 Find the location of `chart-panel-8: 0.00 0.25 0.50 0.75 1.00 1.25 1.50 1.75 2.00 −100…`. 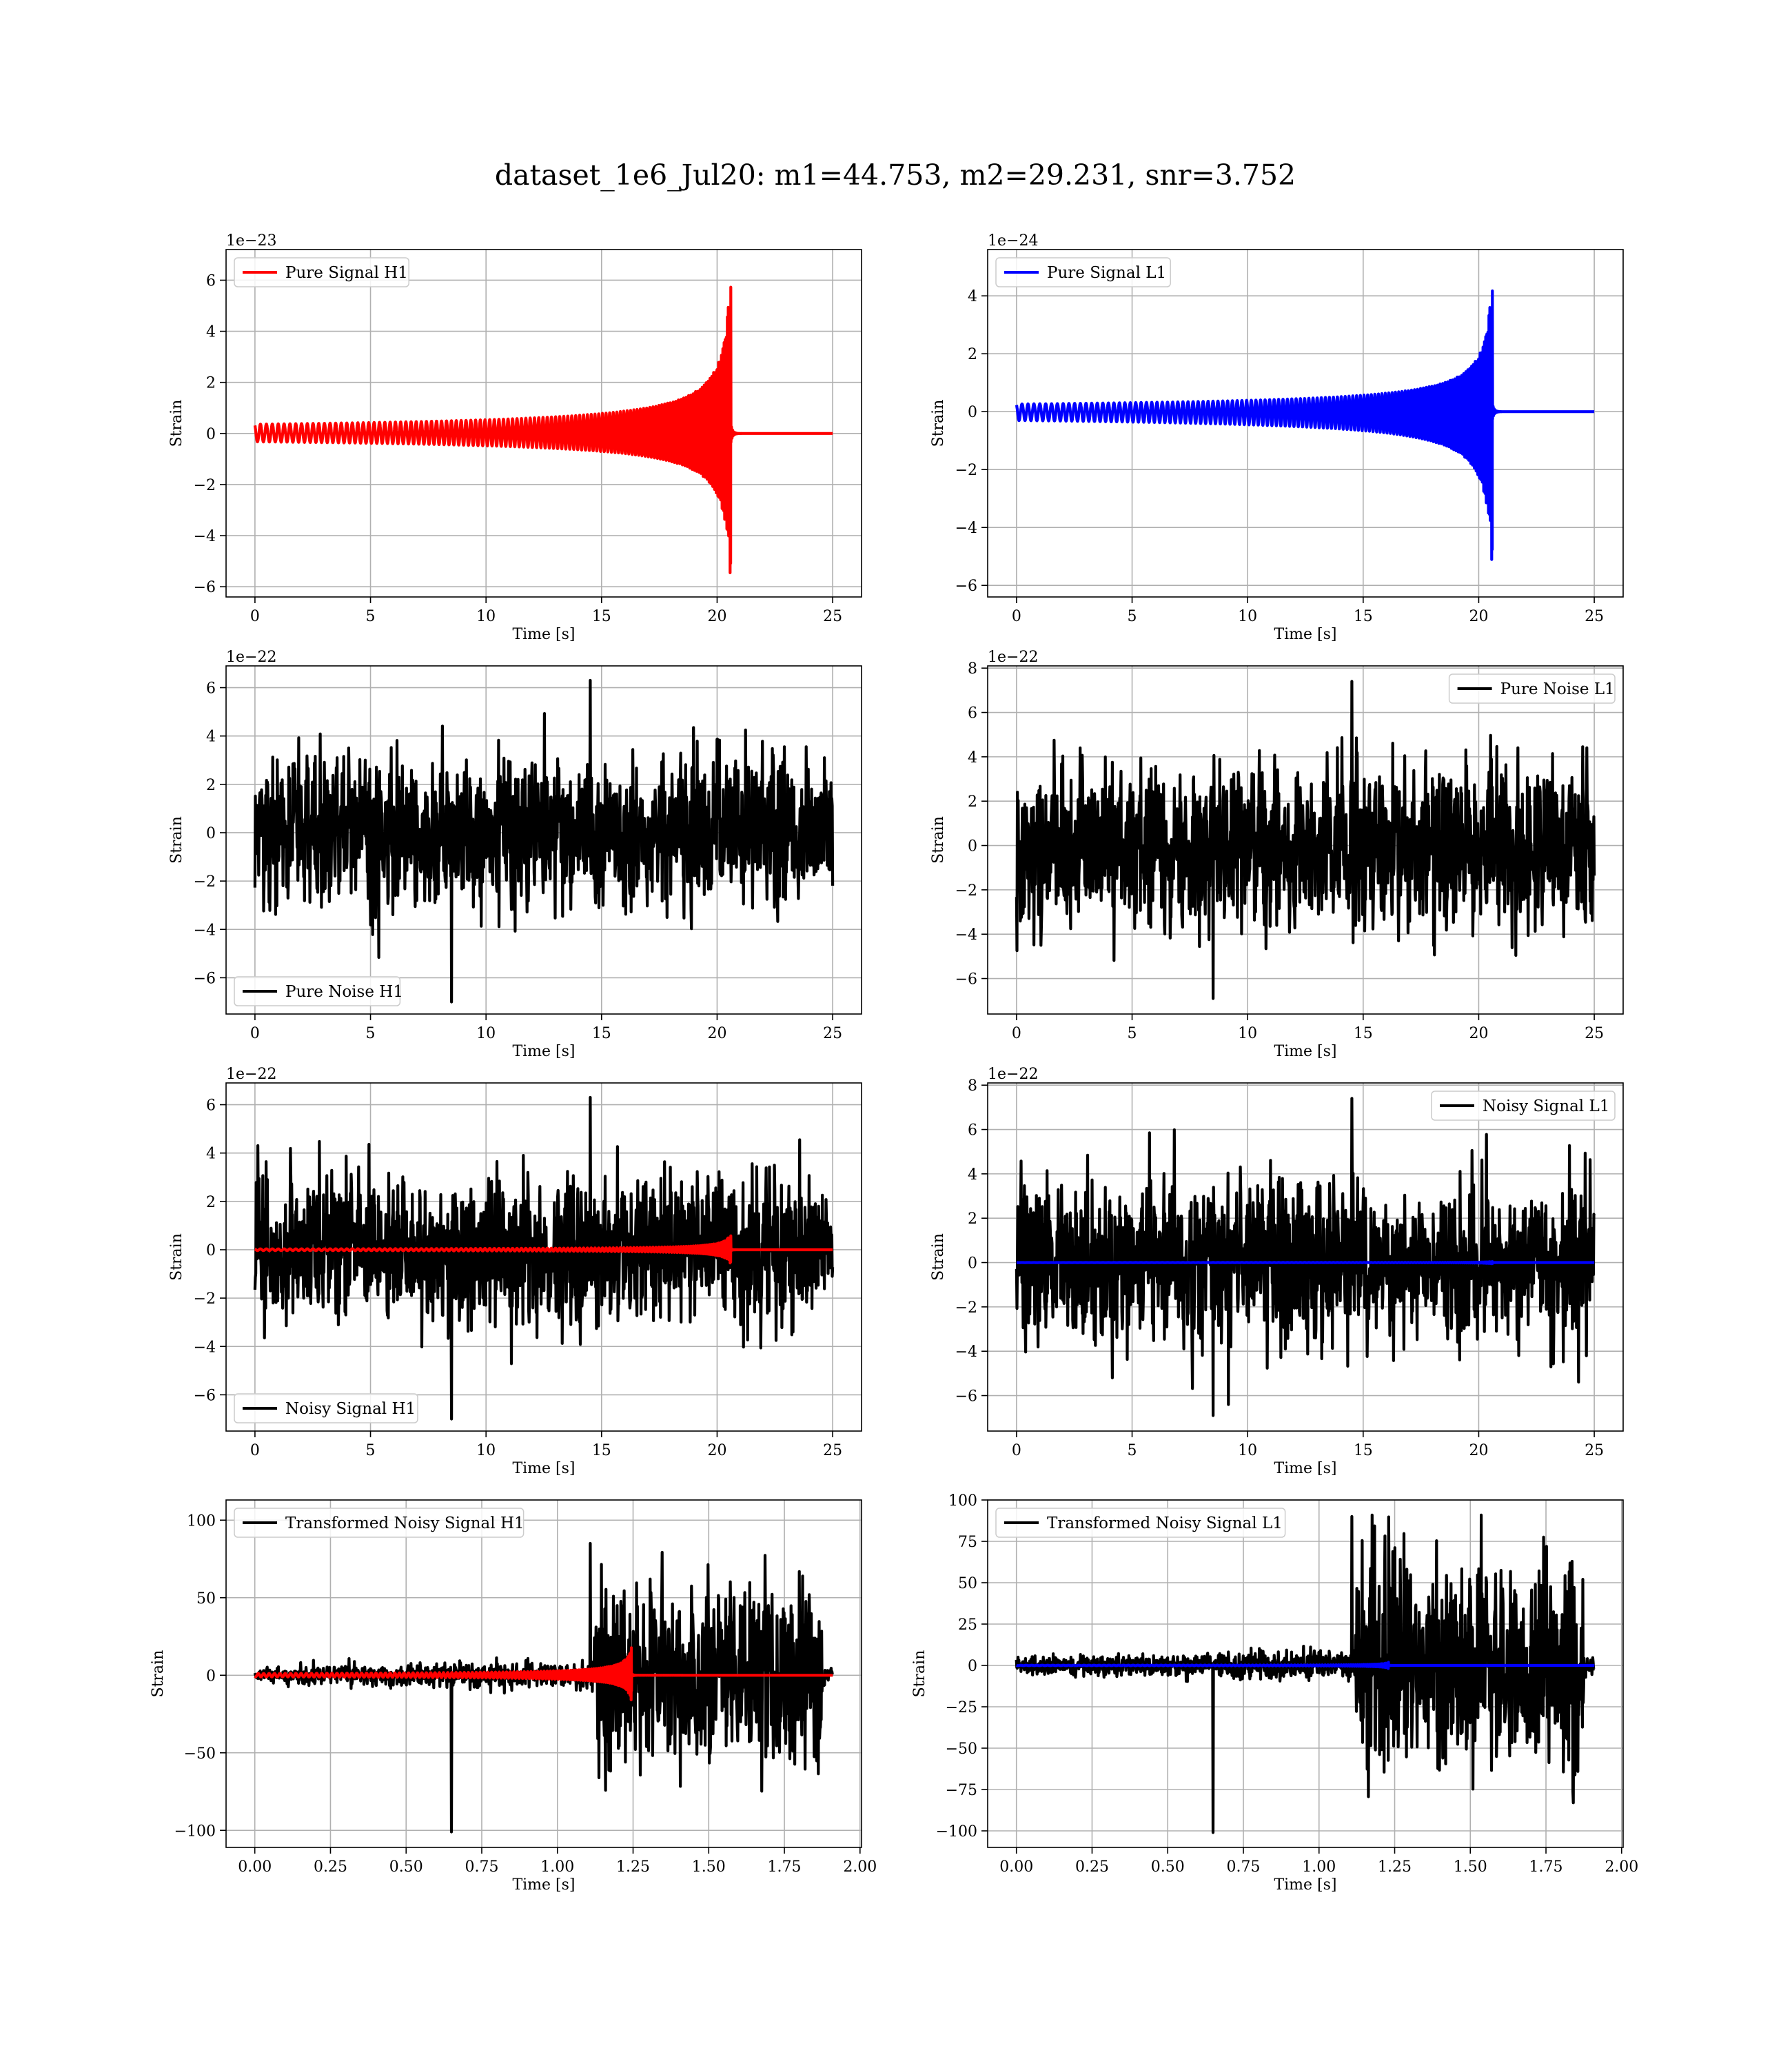

chart-panel-8: 0.00 0.25 0.50 0.75 1.00 1.25 1.50 1.75 2.00 −100… is located at coordinates (1274, 1693).